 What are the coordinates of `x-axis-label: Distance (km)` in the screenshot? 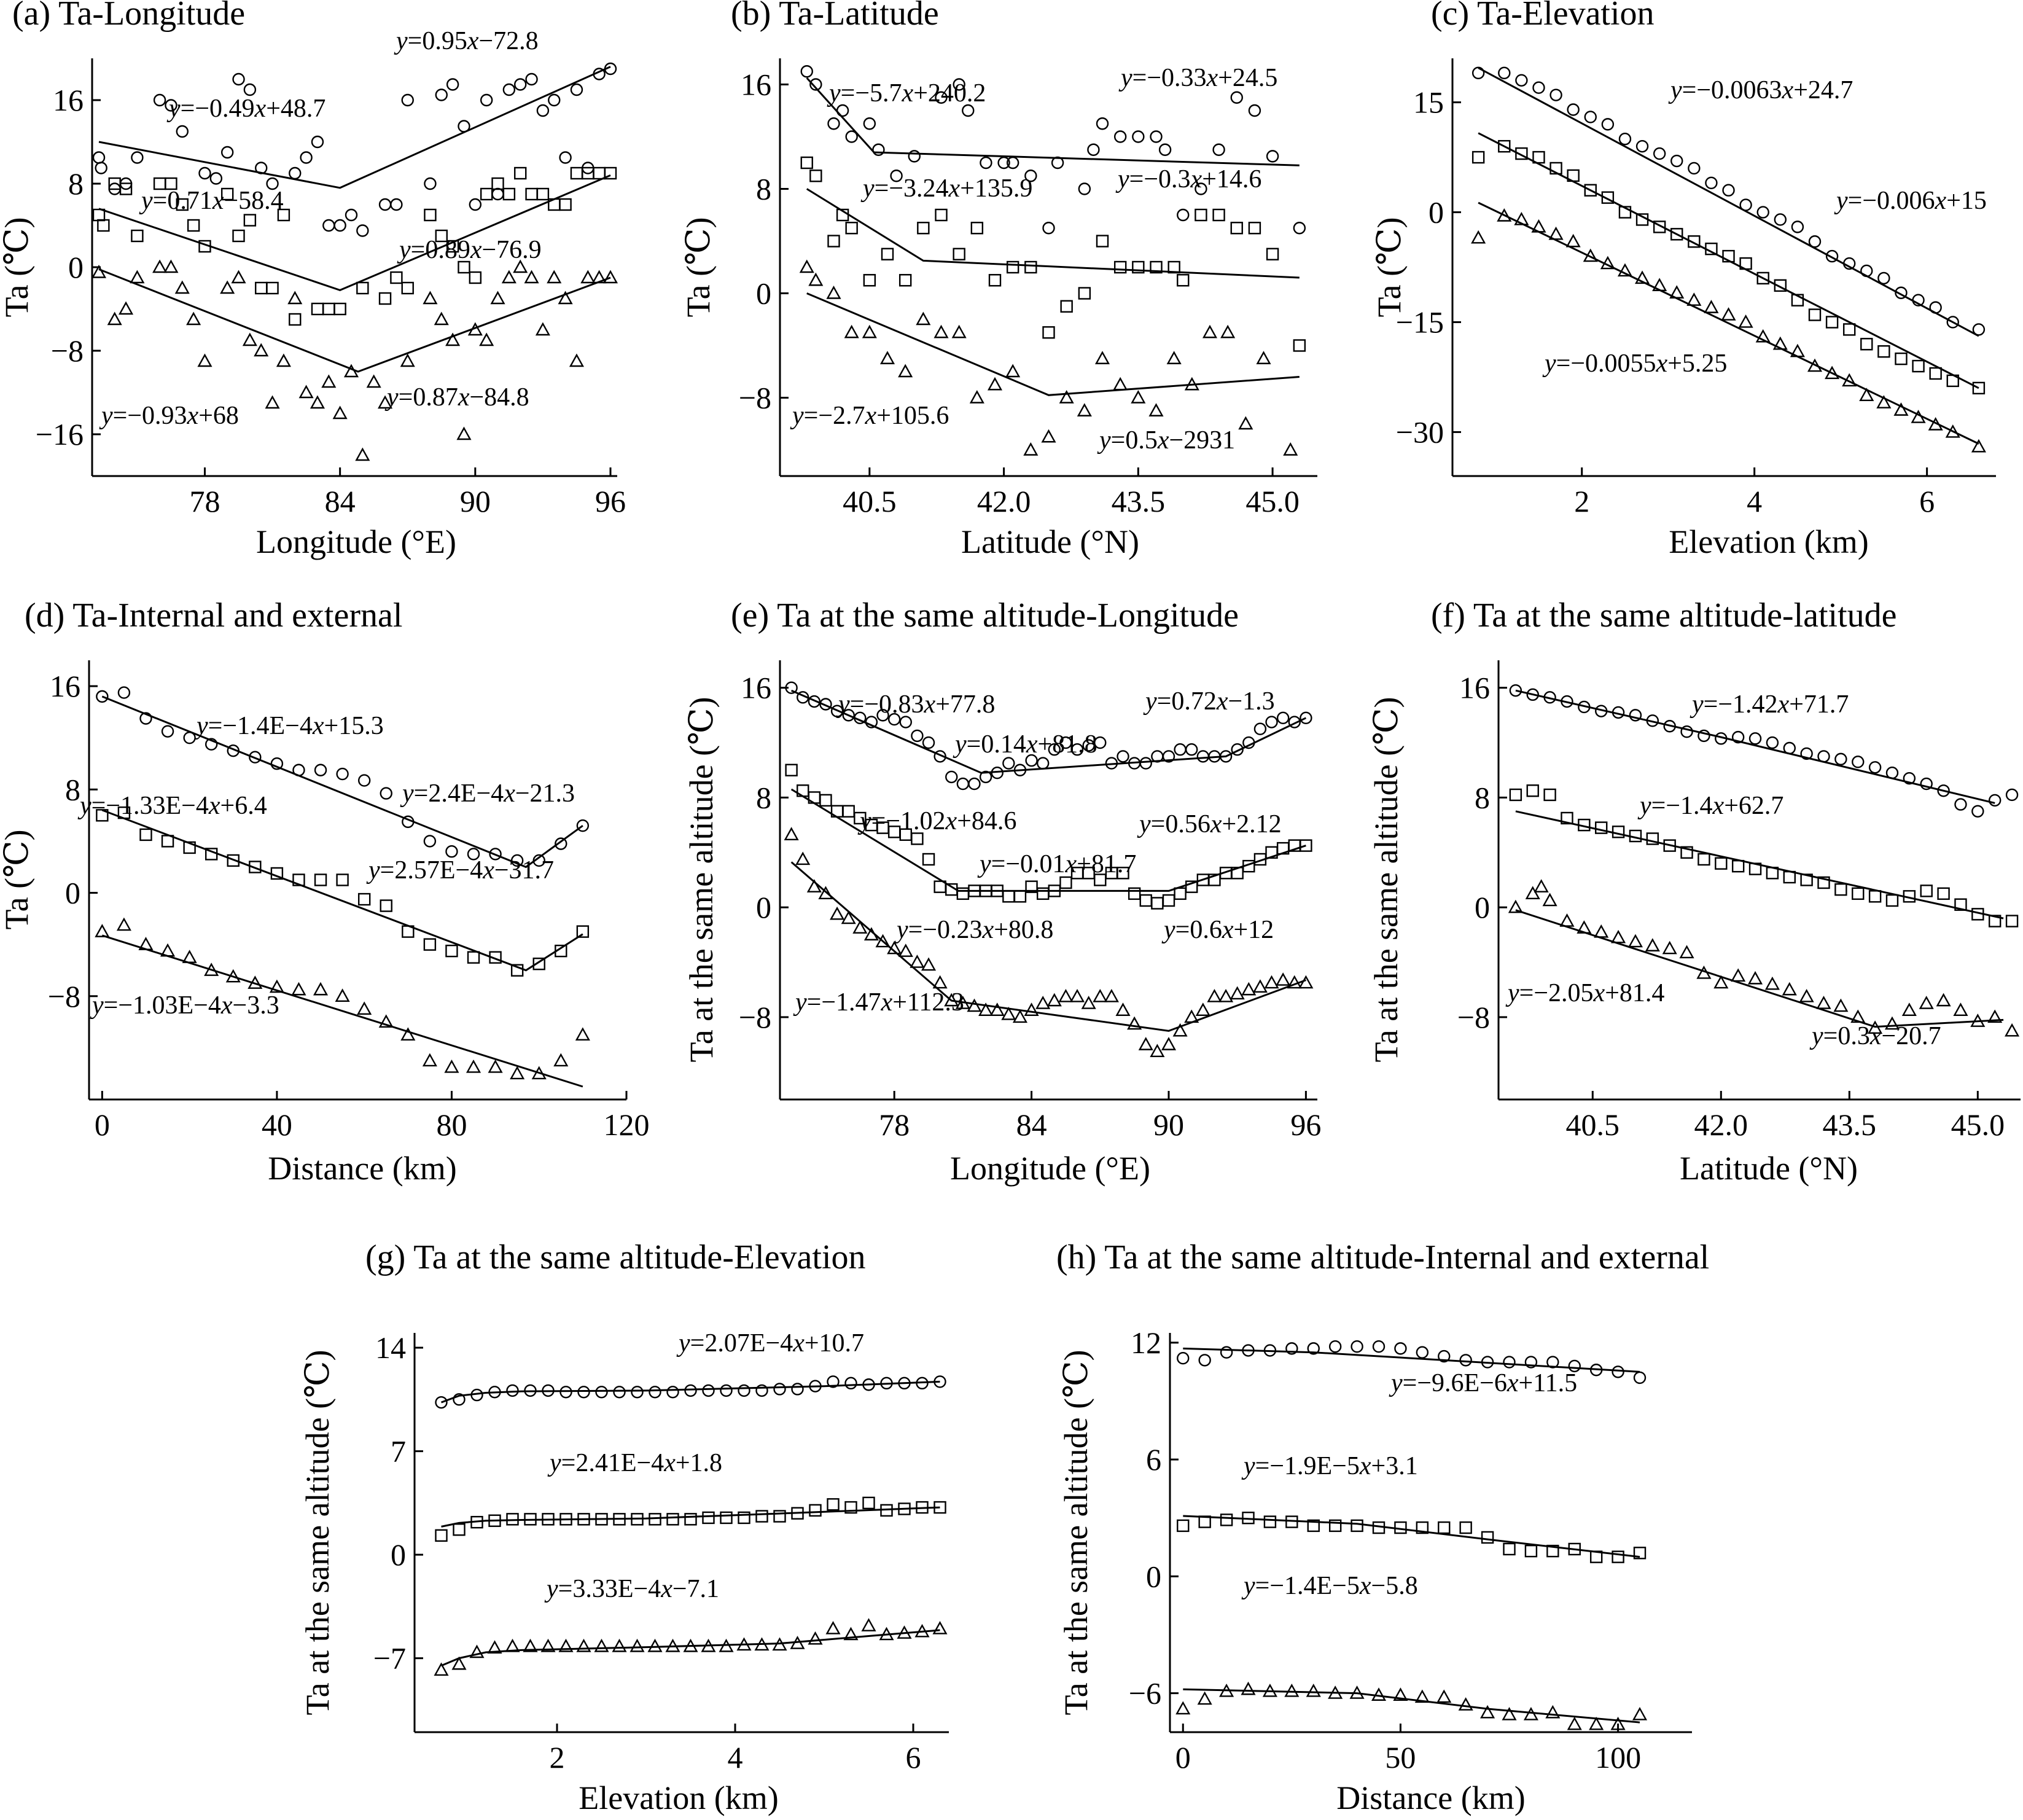 It's located at (362, 1168).